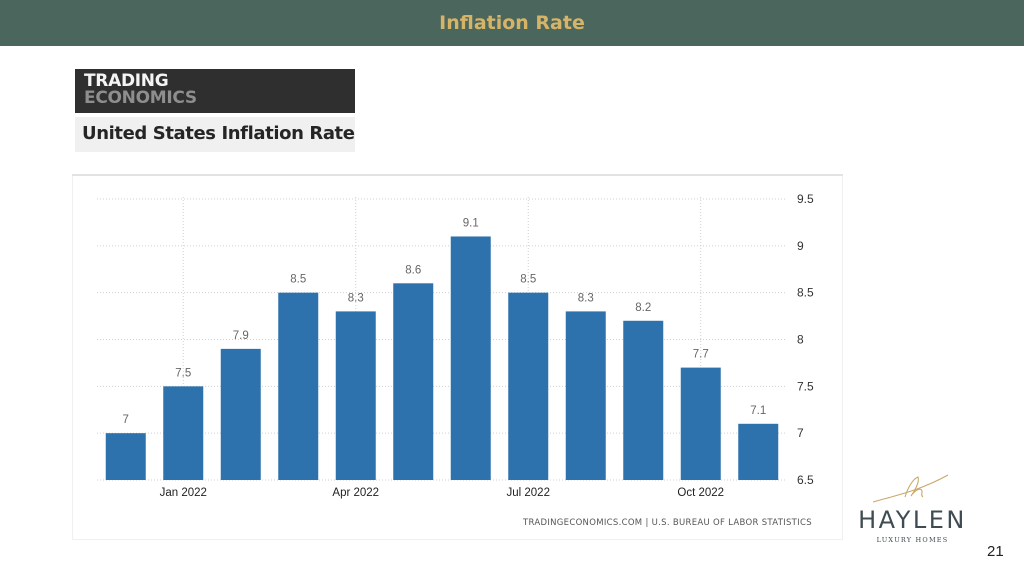  Describe the element at coordinates (241, 336) in the screenshot. I see `data-label: 7.9` at that location.